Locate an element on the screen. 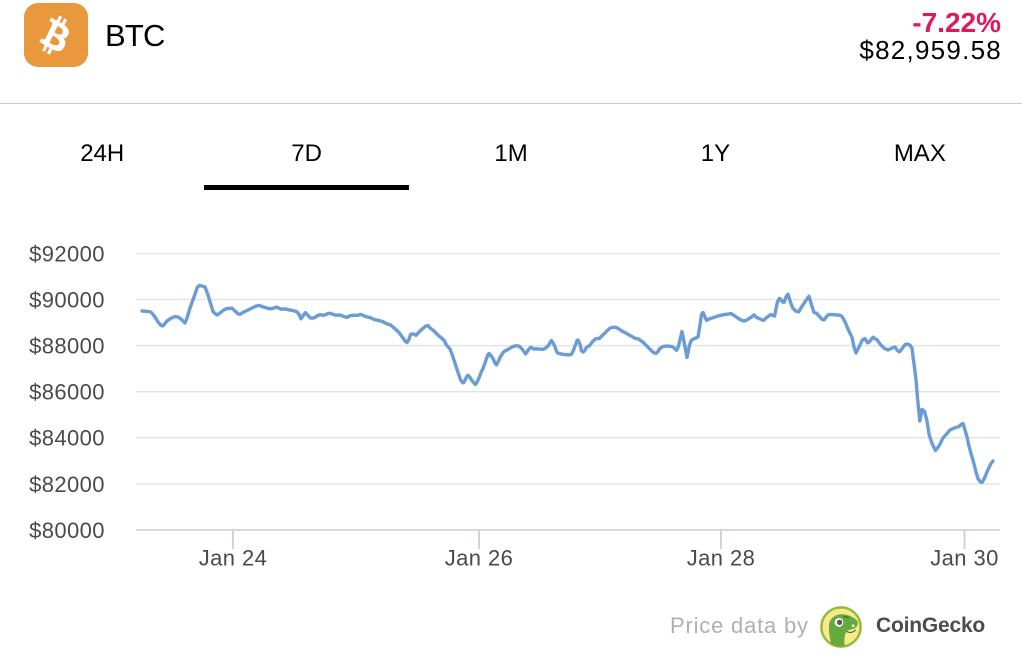 The image size is (1022, 664). svg-text: $82000 is located at coordinates (67, 484).